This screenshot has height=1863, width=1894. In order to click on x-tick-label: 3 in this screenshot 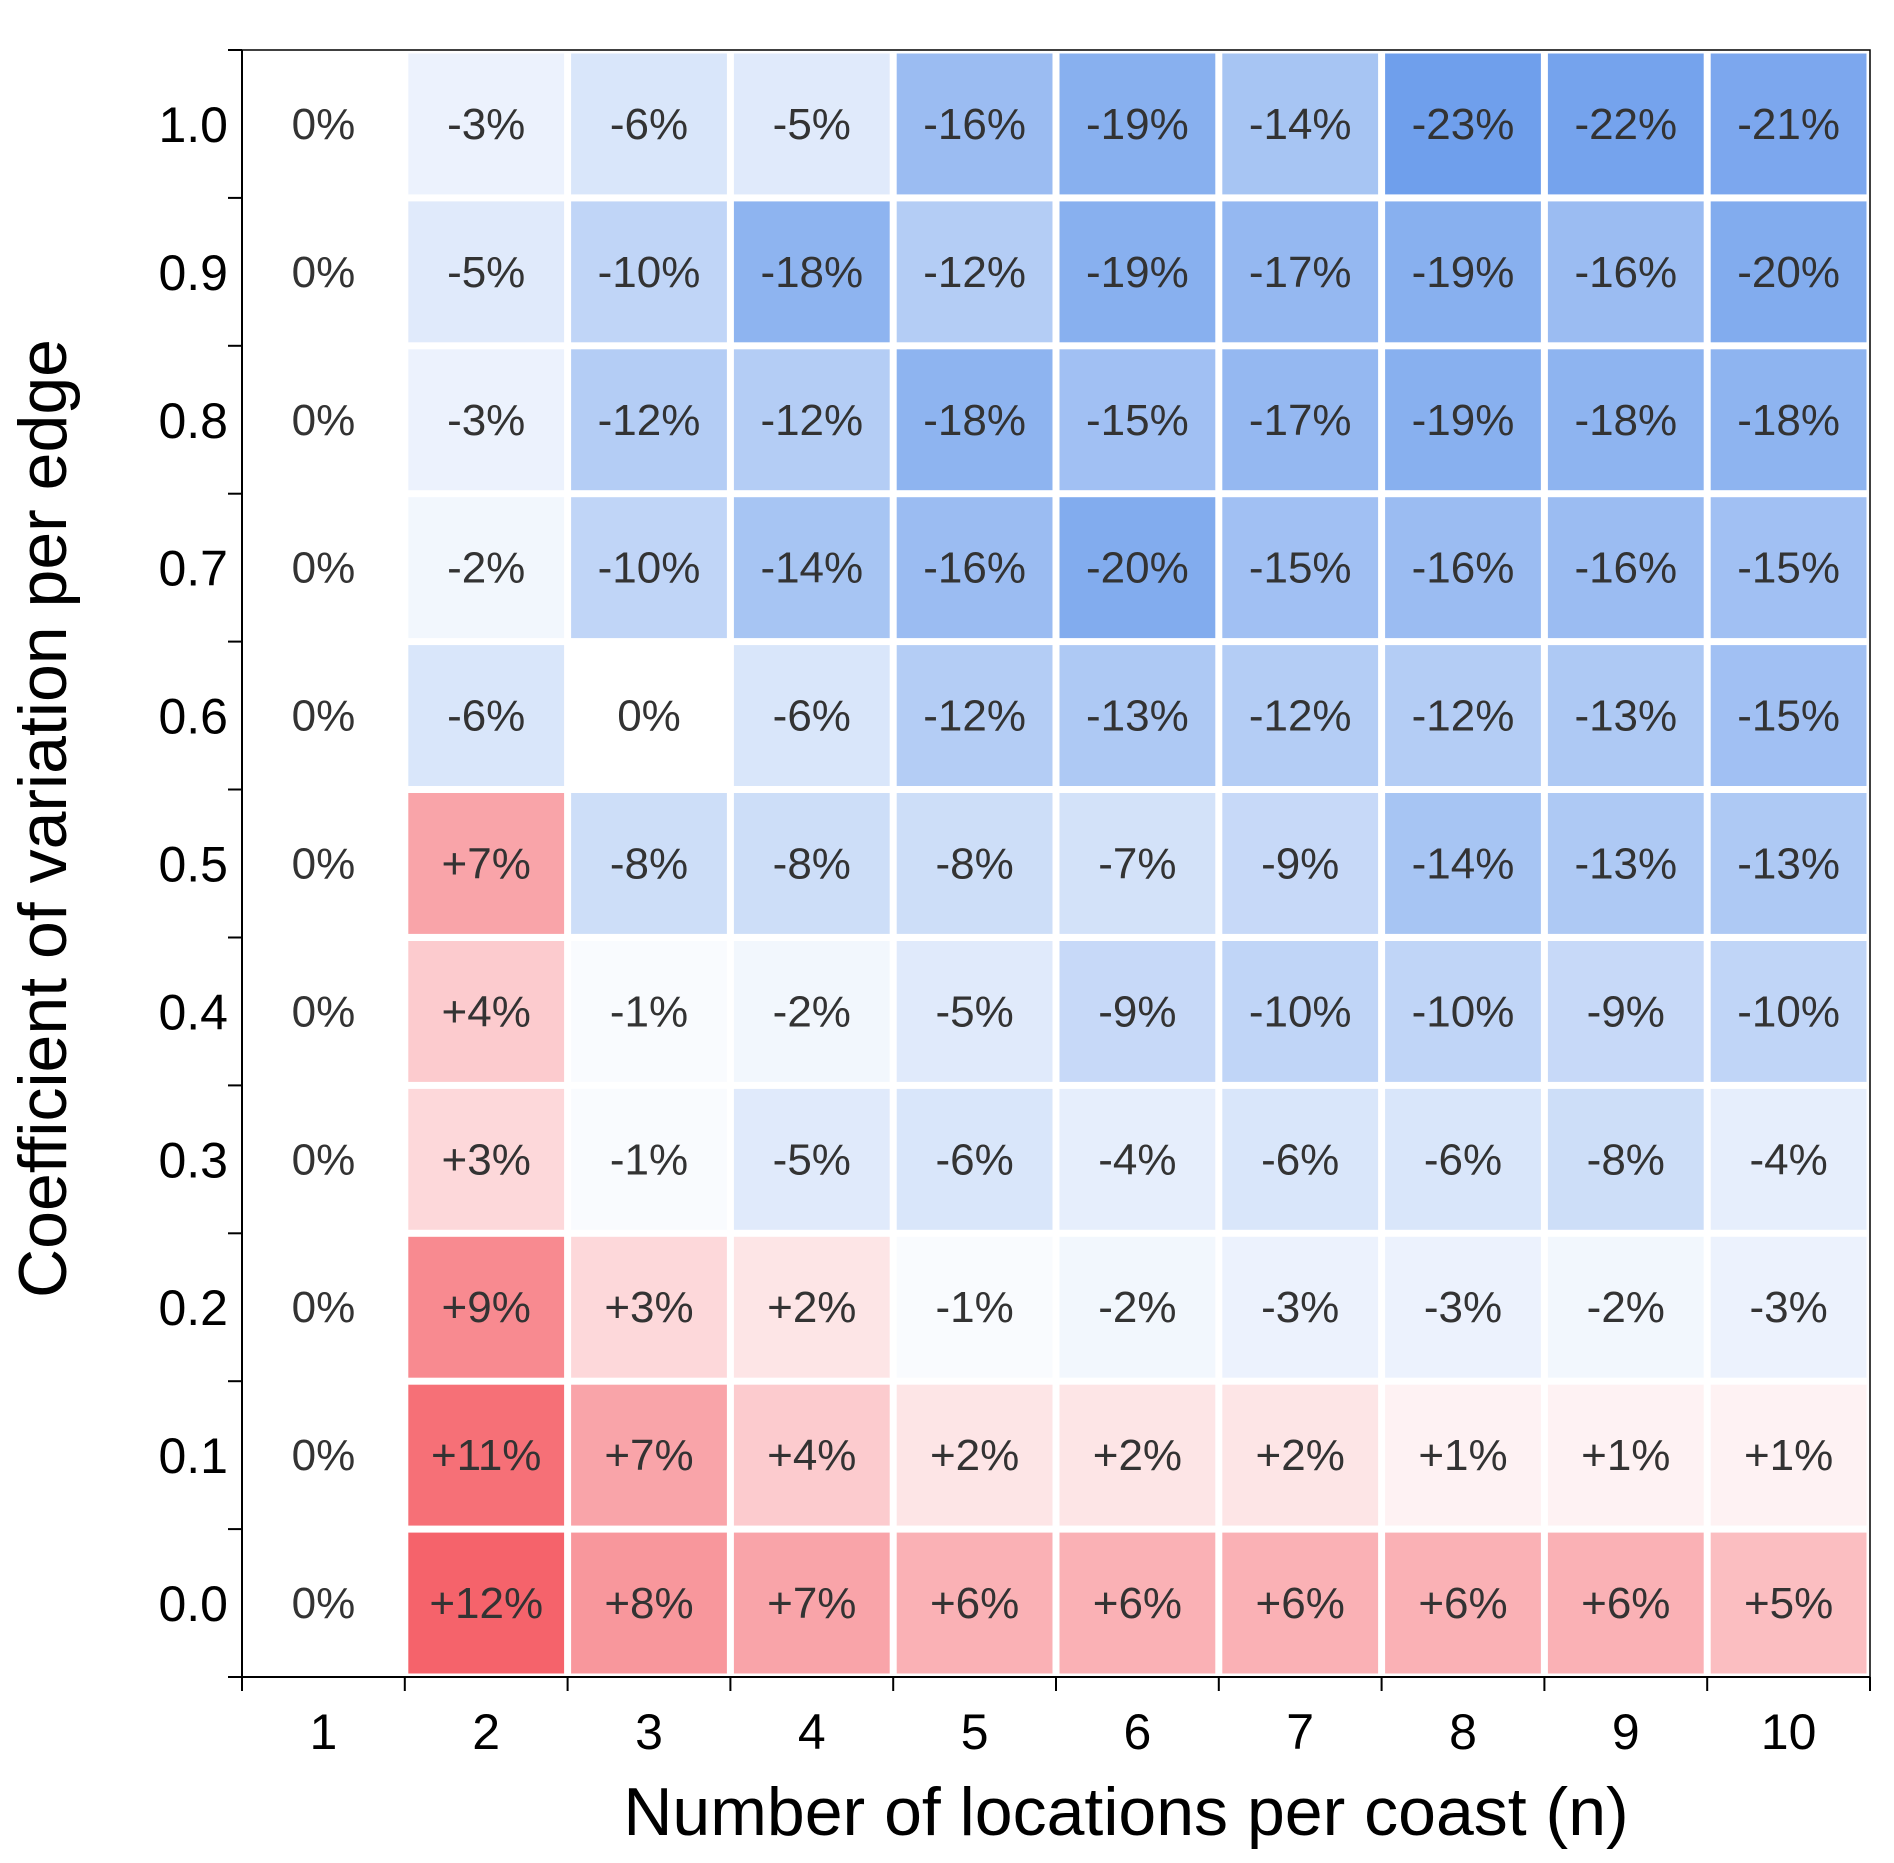, I will do `click(649, 1732)`.